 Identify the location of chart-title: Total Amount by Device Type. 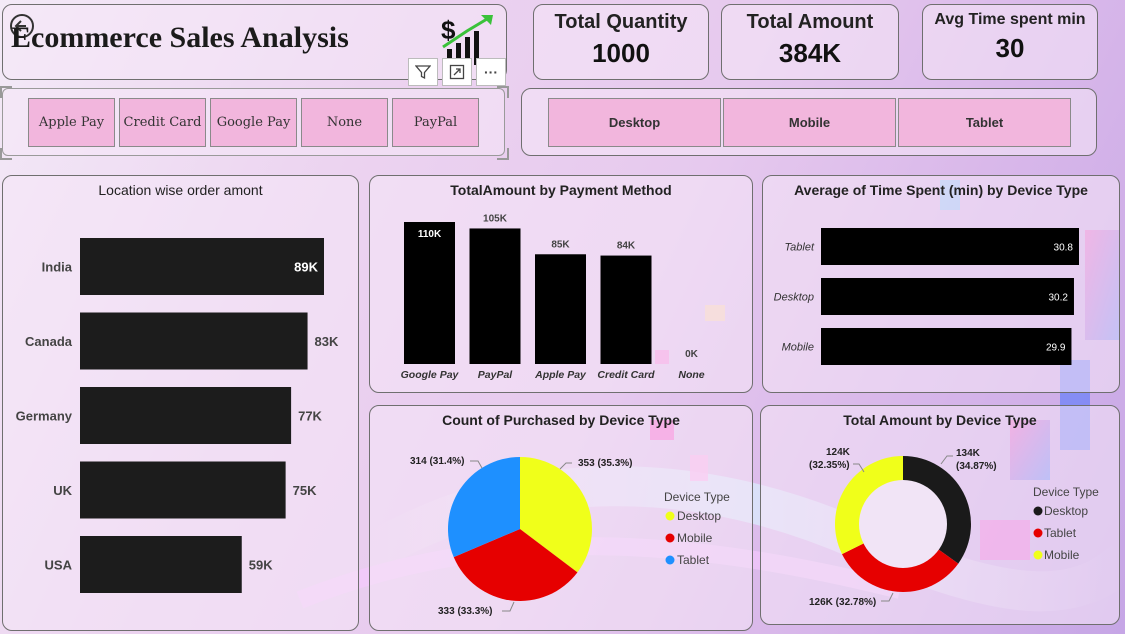
(940, 420).